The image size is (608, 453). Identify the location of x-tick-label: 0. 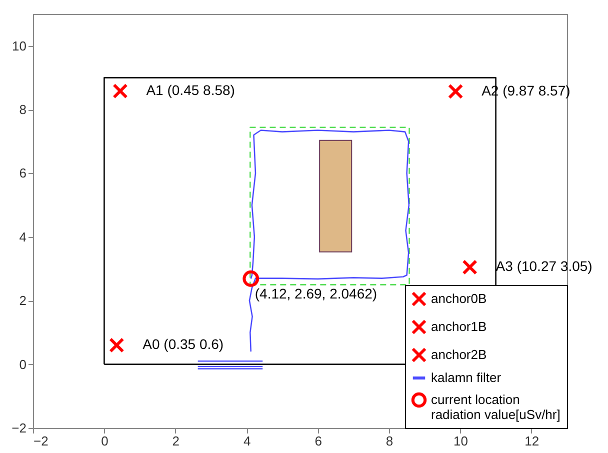
(104, 441).